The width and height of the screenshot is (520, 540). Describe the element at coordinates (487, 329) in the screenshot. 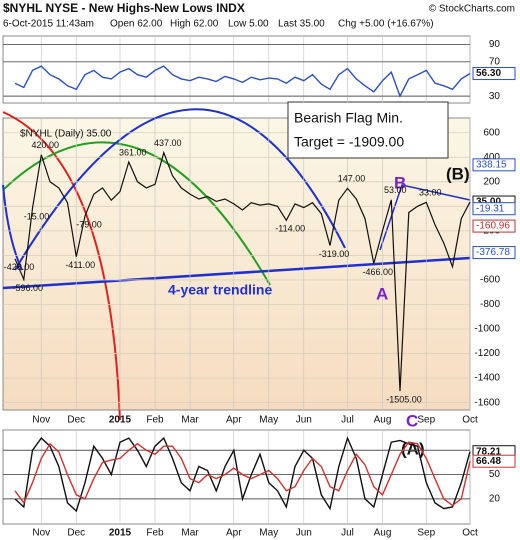

I see `y-tick-label: -1000` at that location.